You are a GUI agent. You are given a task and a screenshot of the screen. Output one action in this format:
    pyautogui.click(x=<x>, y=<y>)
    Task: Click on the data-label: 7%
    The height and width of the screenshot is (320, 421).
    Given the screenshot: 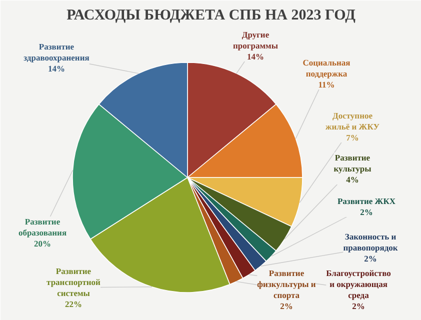 What is the action you would take?
    pyautogui.click(x=352, y=137)
    